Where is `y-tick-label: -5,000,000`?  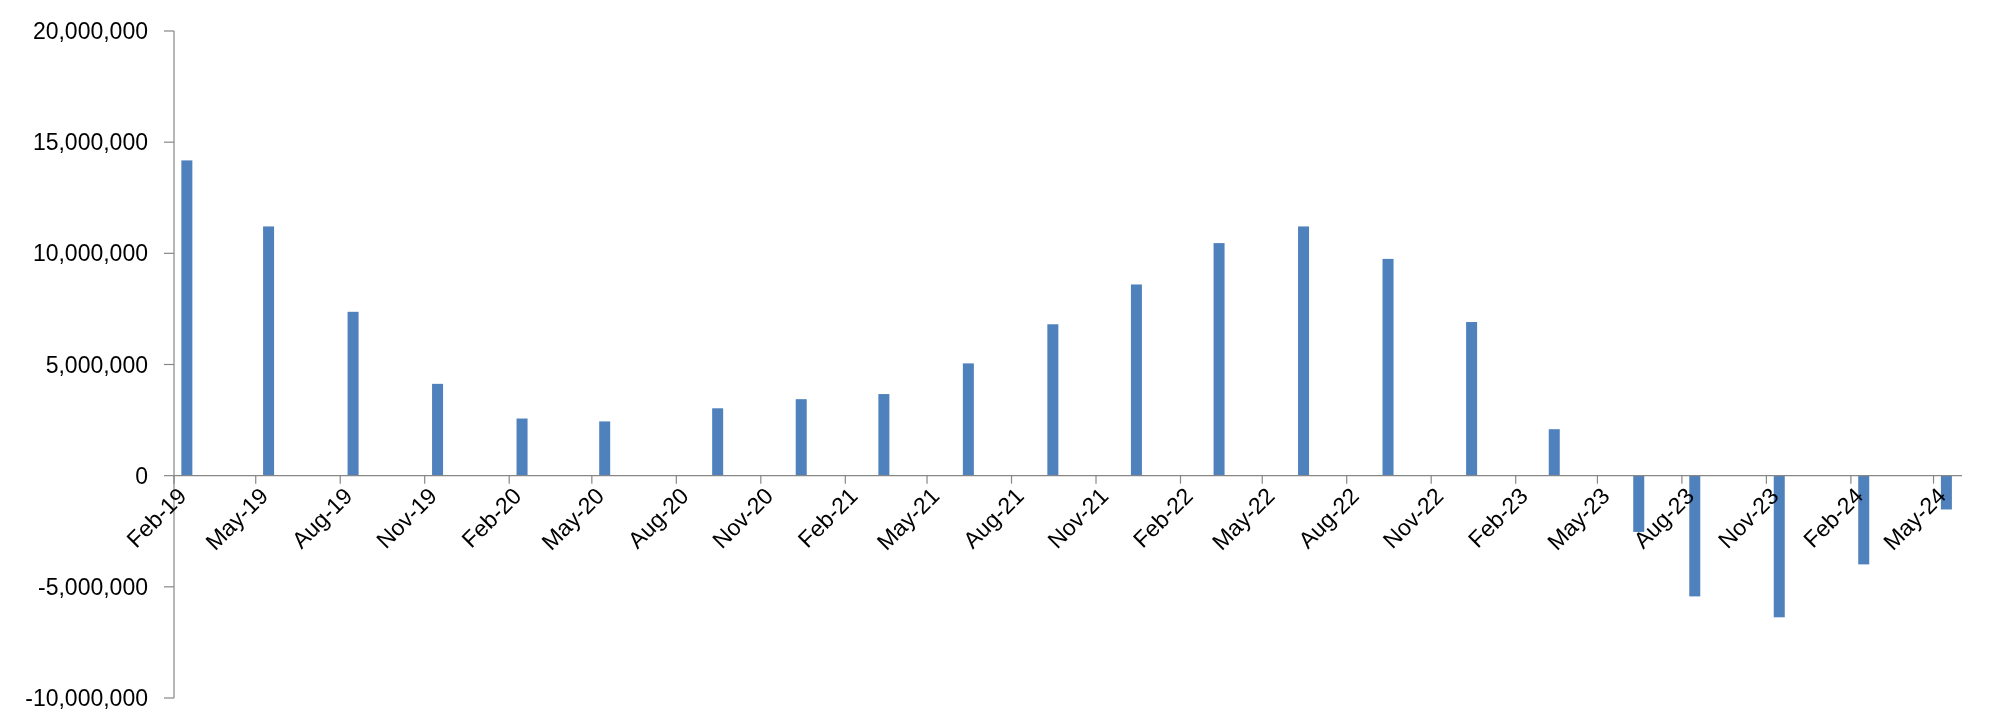 y-tick-label: -5,000,000 is located at coordinates (93, 586).